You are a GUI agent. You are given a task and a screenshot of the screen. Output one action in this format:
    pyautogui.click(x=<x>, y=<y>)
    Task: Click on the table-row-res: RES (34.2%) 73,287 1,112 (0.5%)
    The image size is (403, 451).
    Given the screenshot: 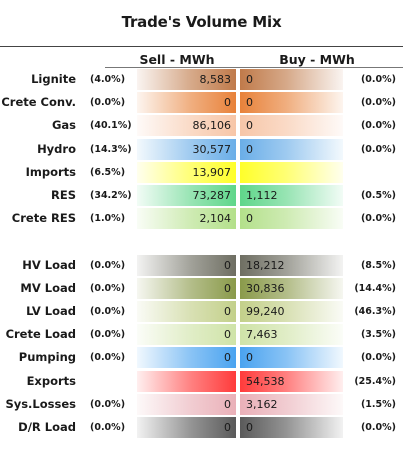 What is the action you would take?
    pyautogui.click(x=201, y=195)
    